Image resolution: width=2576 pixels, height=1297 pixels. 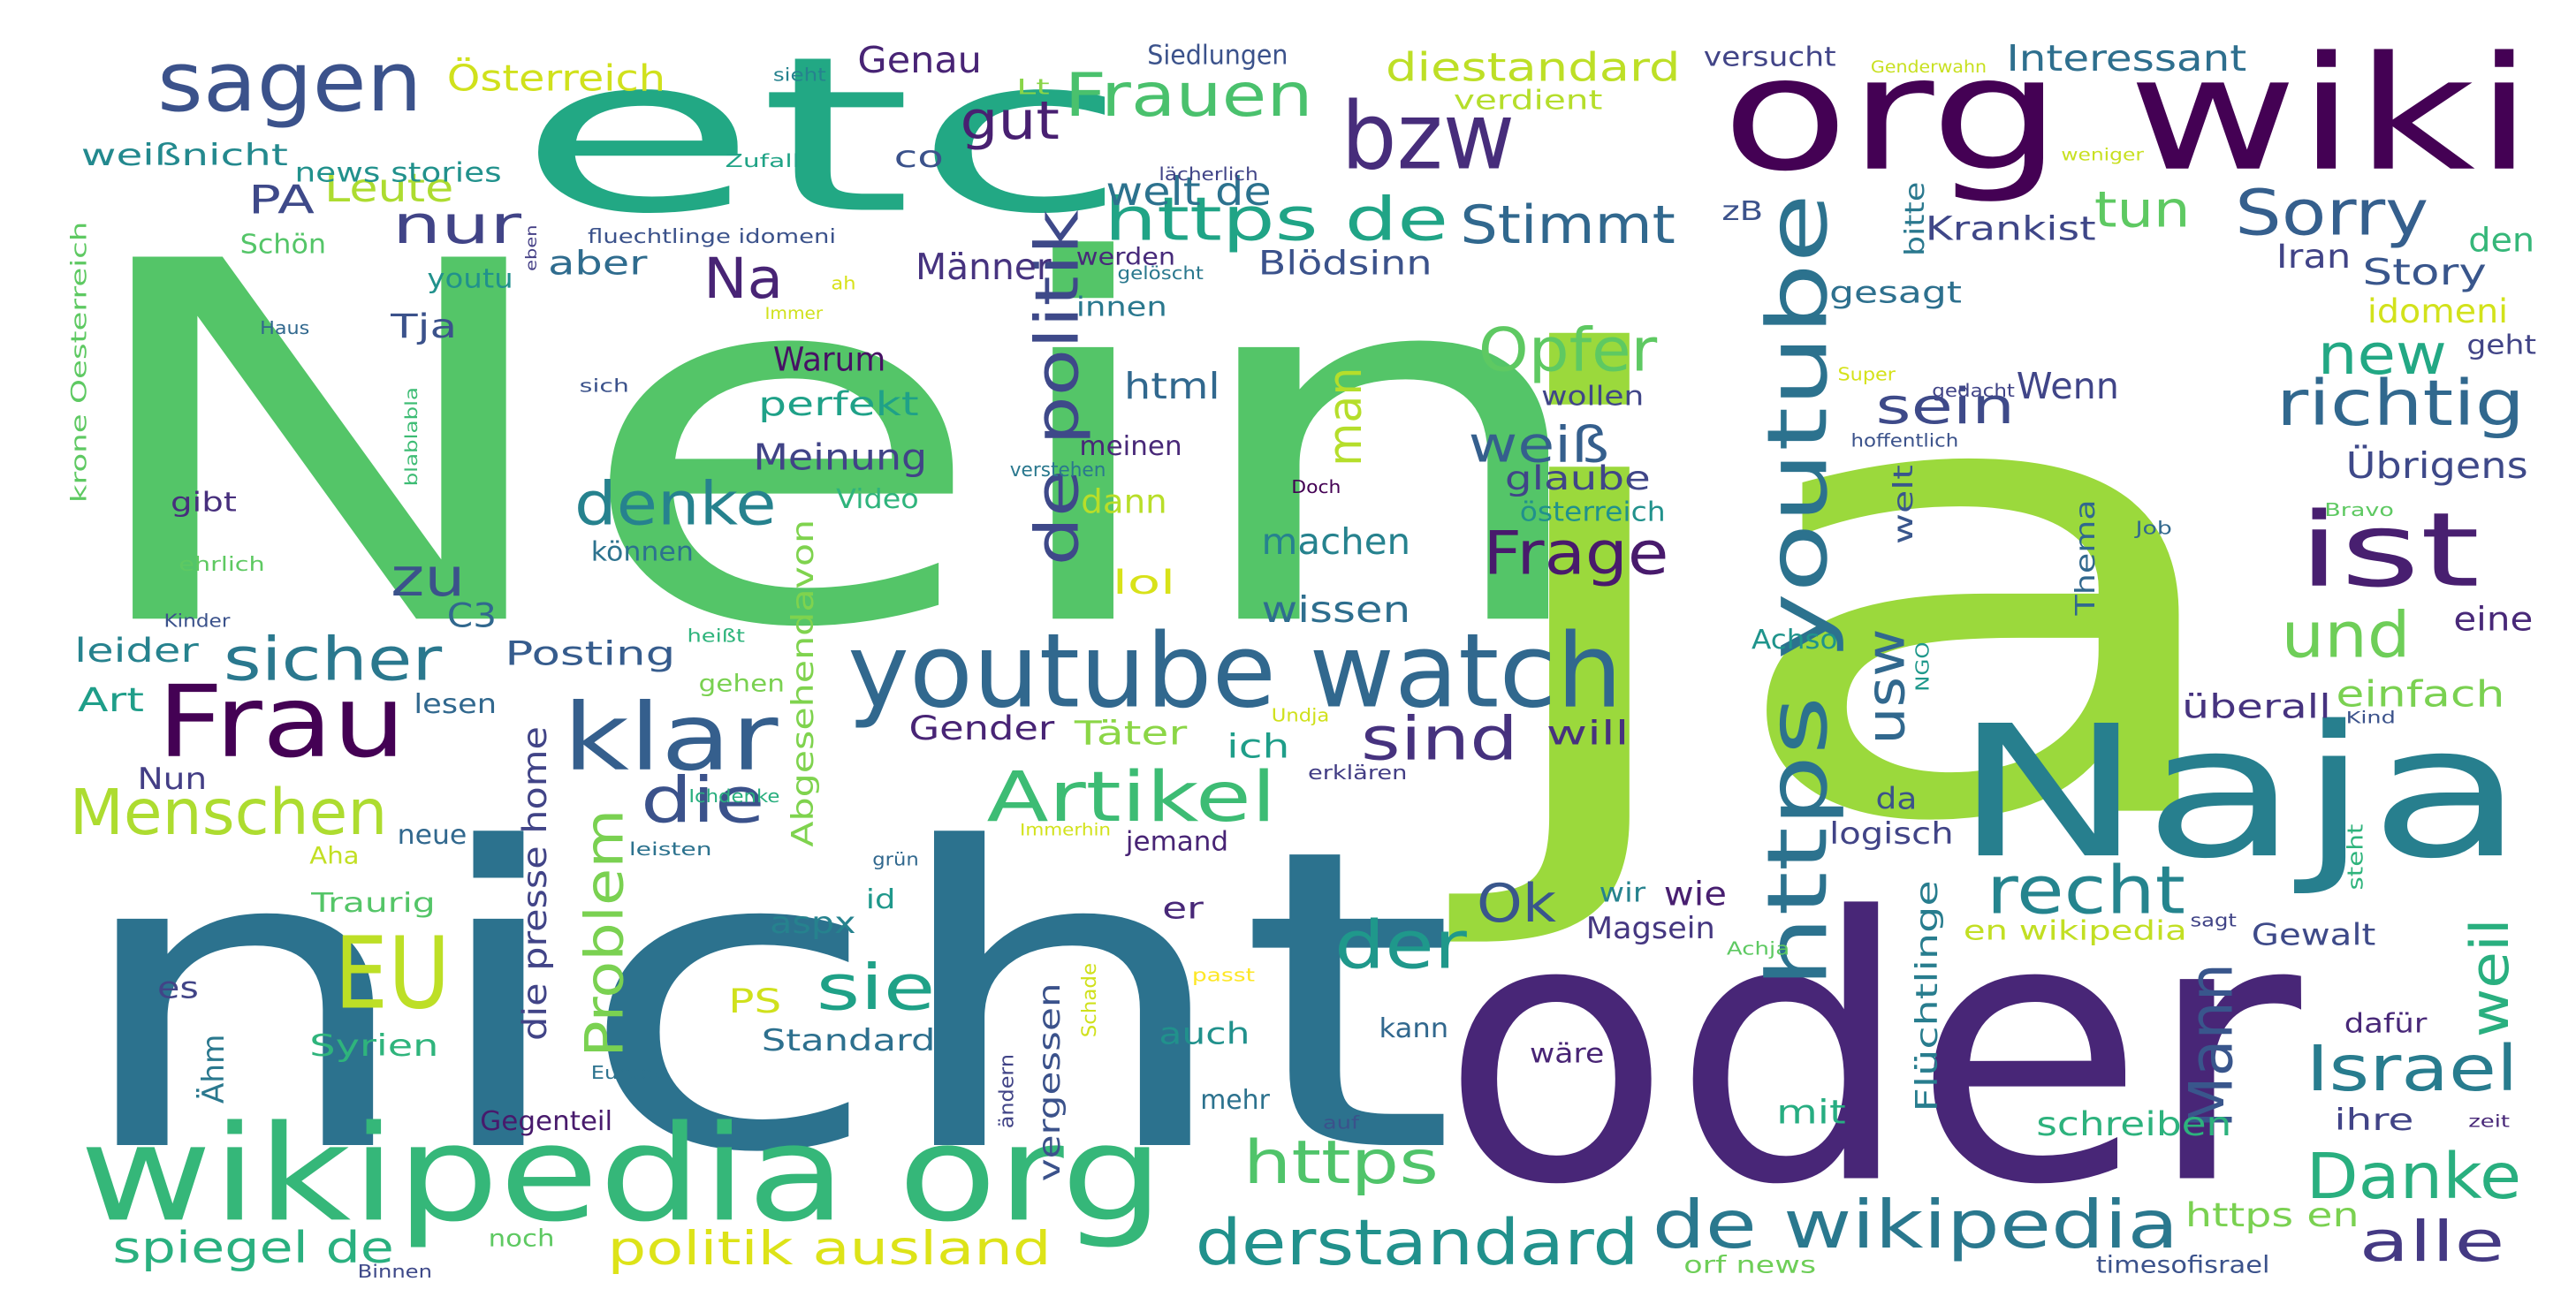 What do you see at coordinates (1650, 928) in the screenshot?
I see `word-magsein: Magsein` at bounding box center [1650, 928].